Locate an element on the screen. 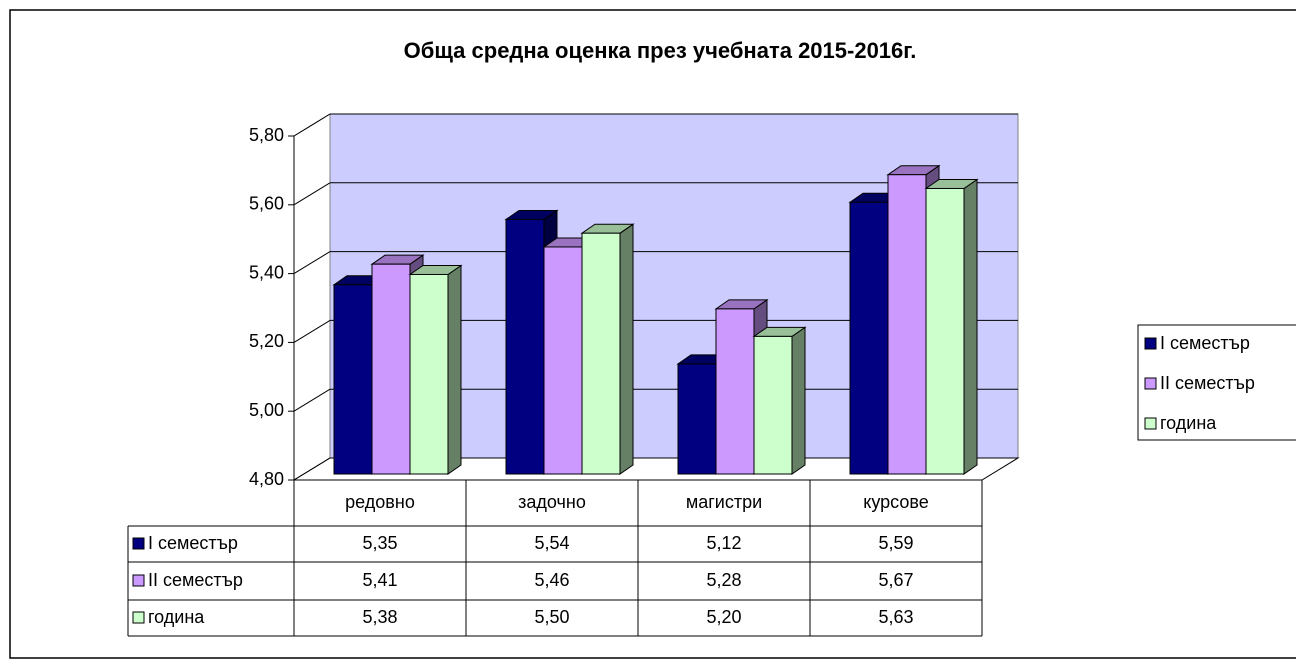 The image size is (1296, 664). y-tick-label: 4,80 is located at coordinates (266, 479).